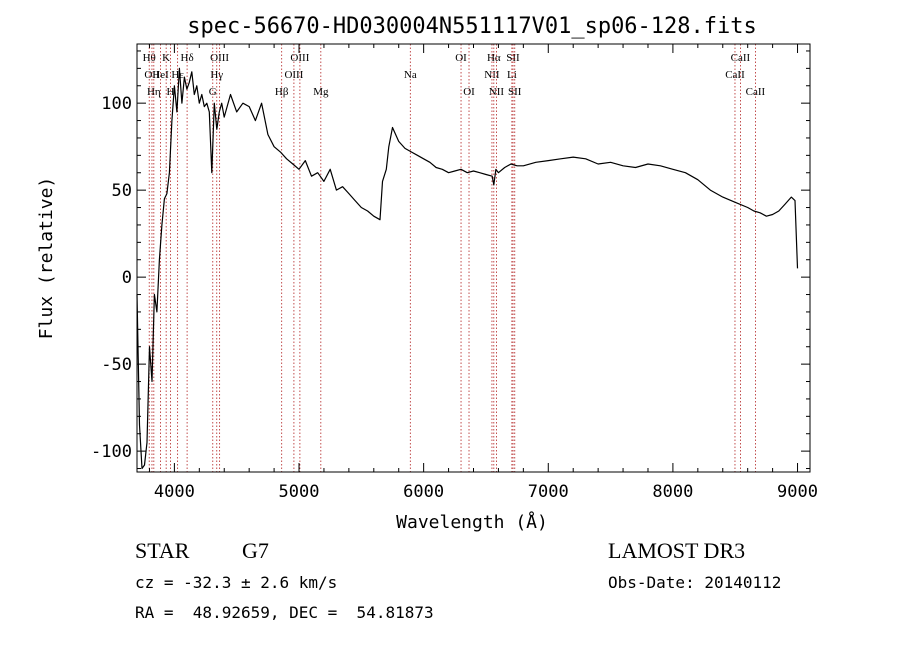  Describe the element at coordinates (472, 522) in the screenshot. I see `x-axis-label: Wavelength (Å)` at that location.